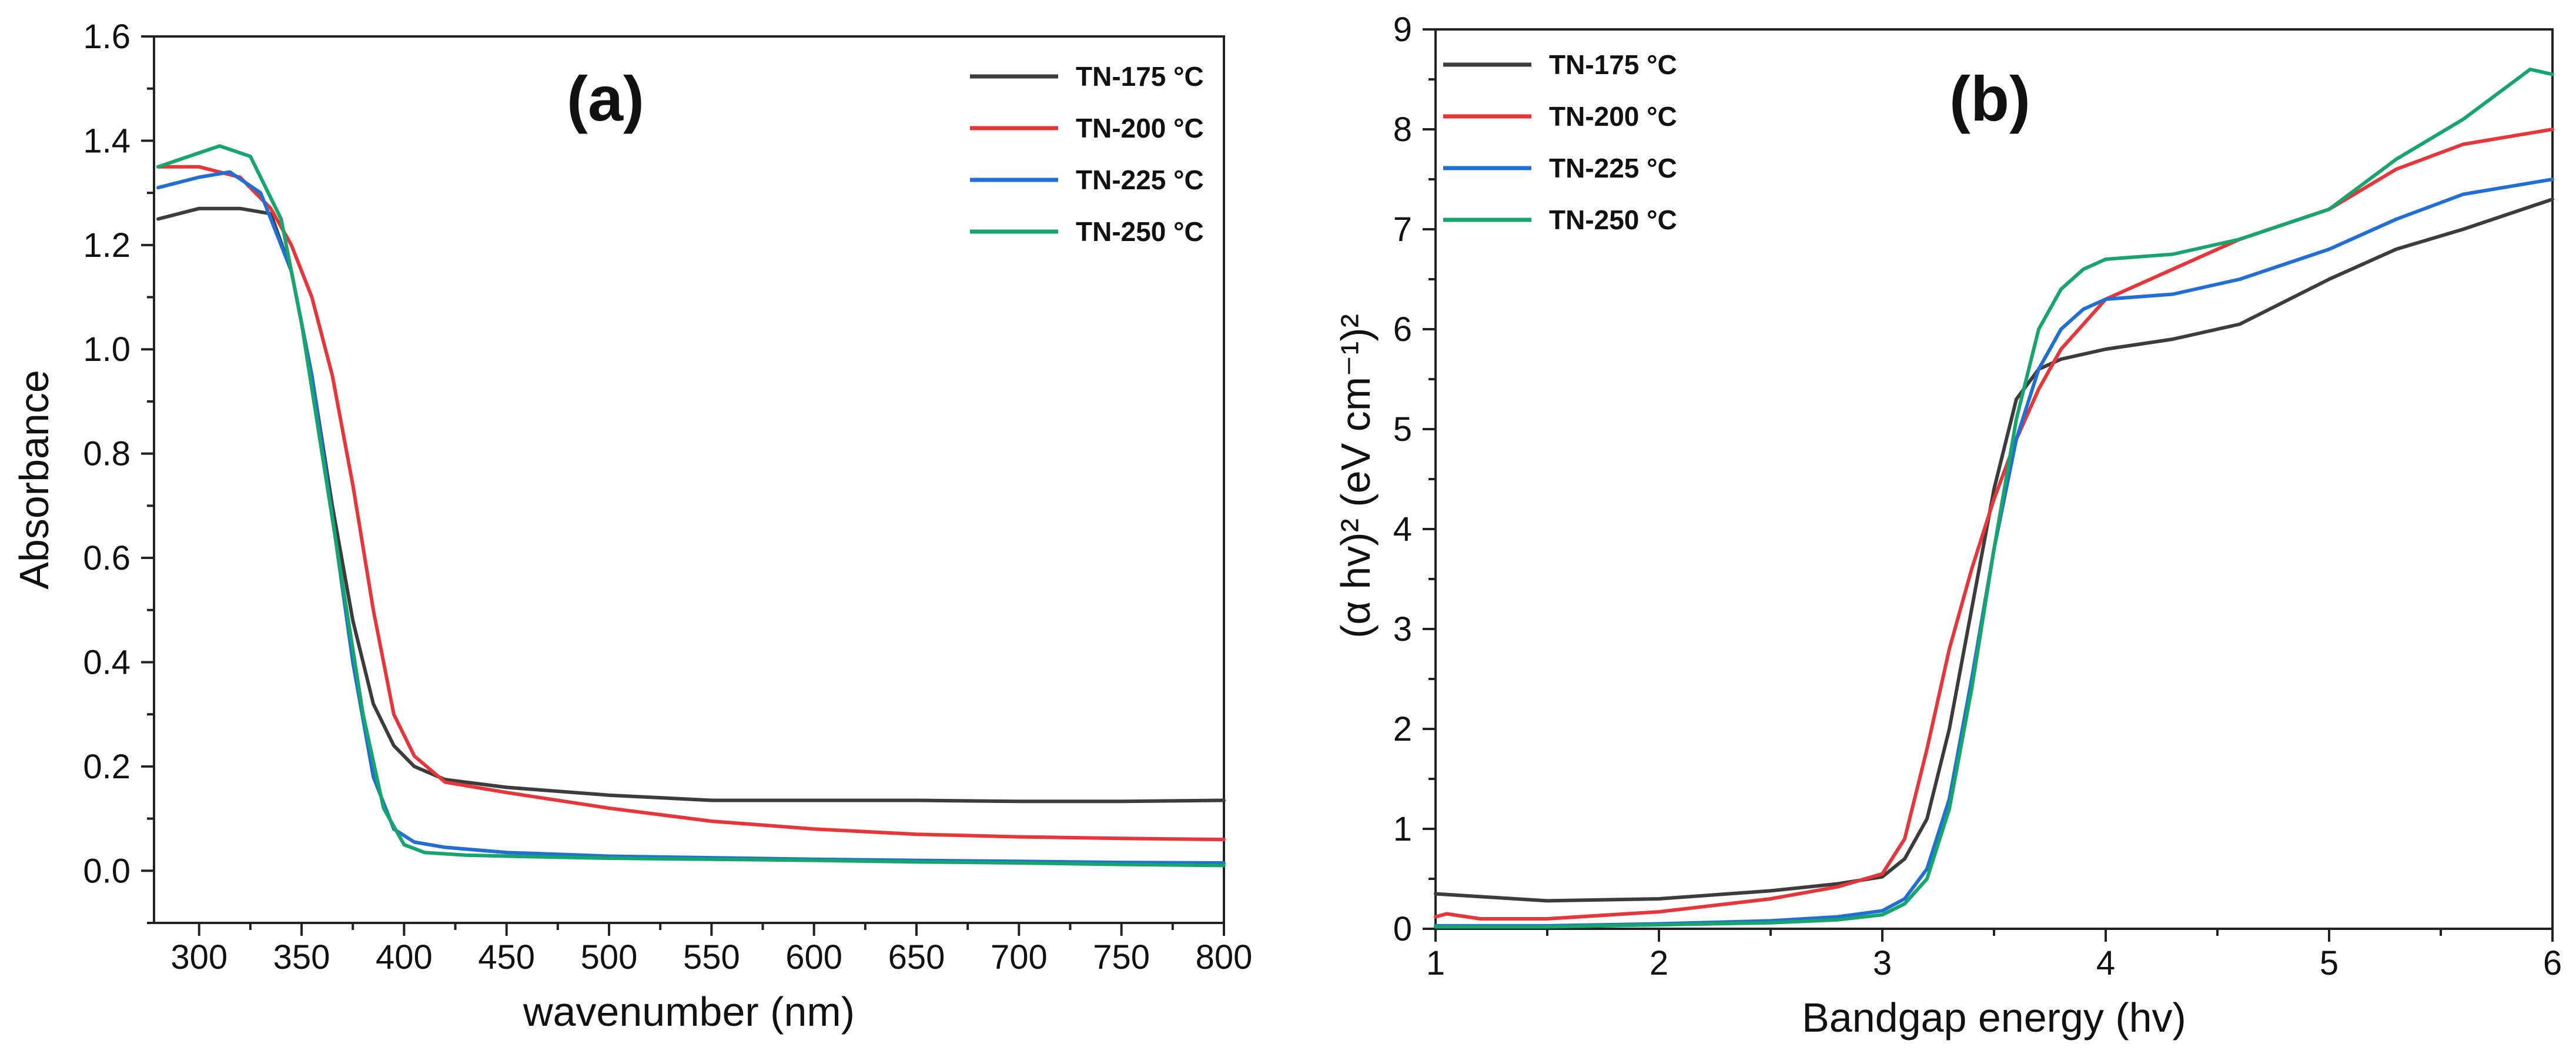 This screenshot has height=1054, width=2576. Describe the element at coordinates (1402, 829) in the screenshot. I see `y-tick-label: 1` at that location.